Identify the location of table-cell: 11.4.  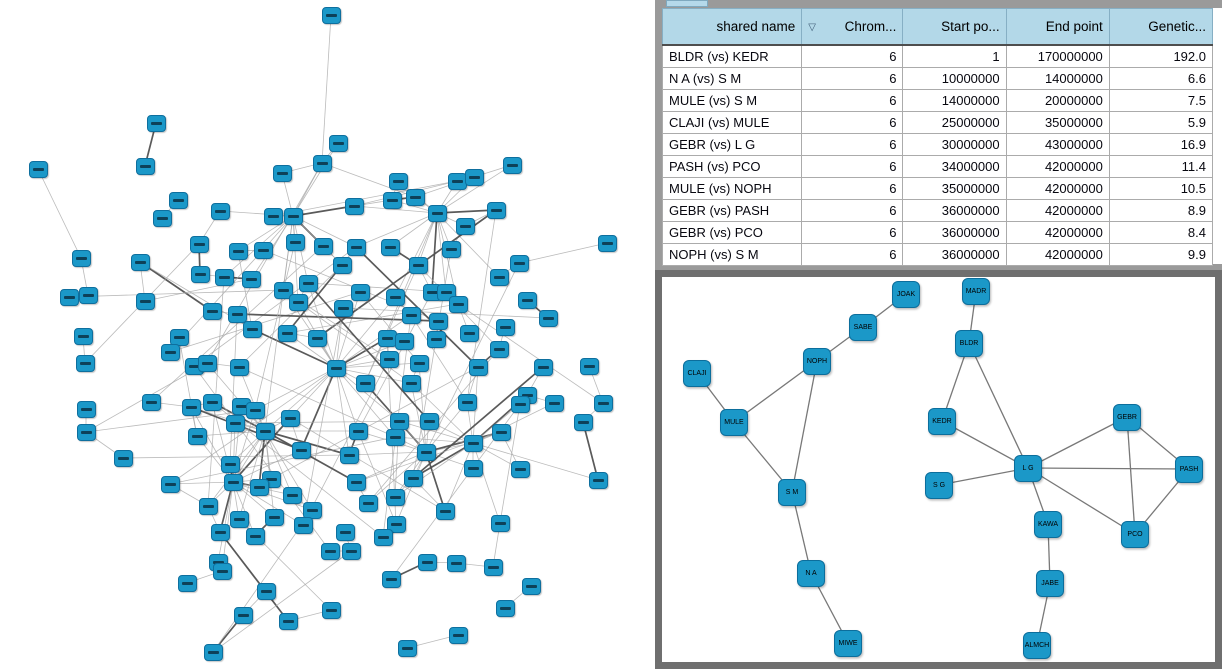
(1161, 166).